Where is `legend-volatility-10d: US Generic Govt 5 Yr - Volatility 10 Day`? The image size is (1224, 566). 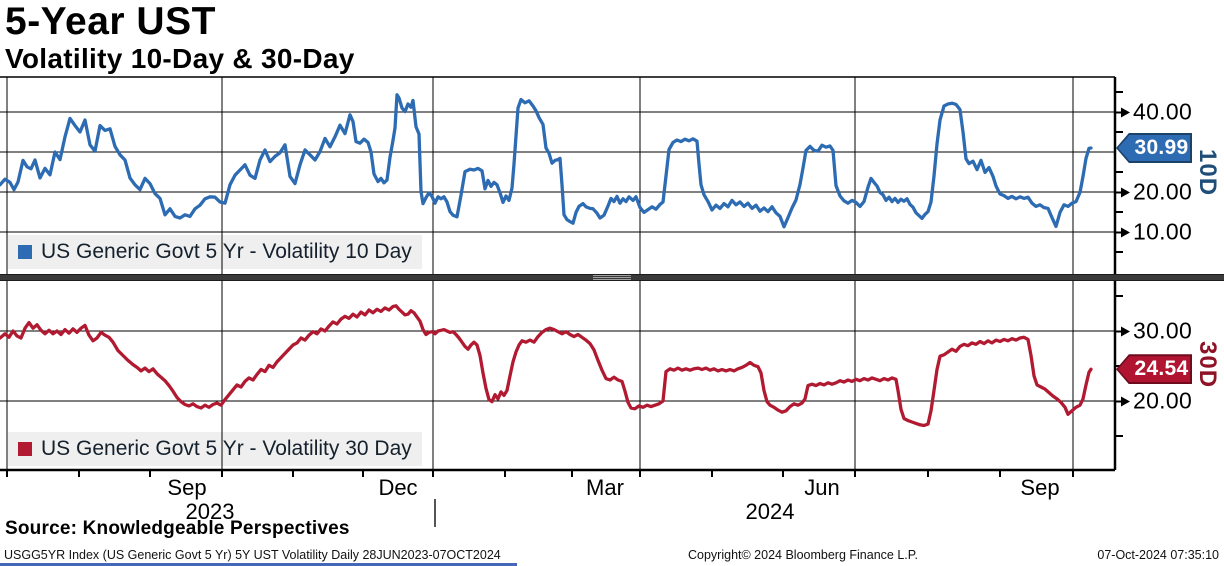
legend-volatility-10d: US Generic Govt 5 Yr - Volatility 10 Day is located at coordinates (215, 252).